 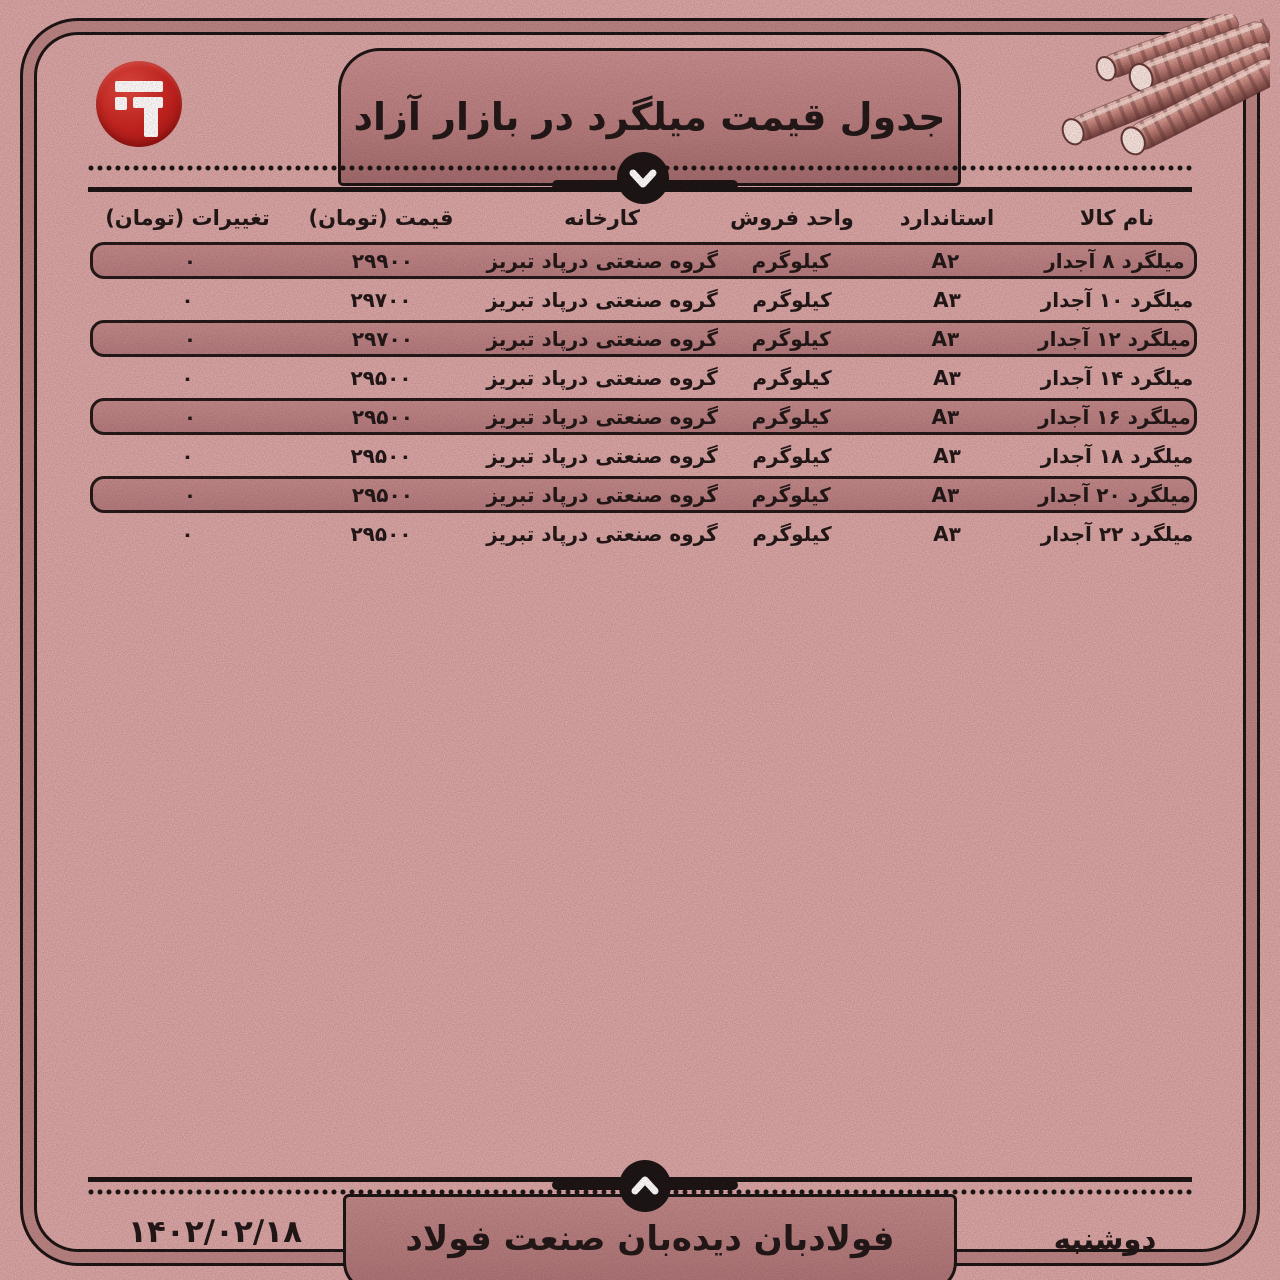 What do you see at coordinates (381, 218) in the screenshot?
I see `header-price: قیمت (تومان)` at bounding box center [381, 218].